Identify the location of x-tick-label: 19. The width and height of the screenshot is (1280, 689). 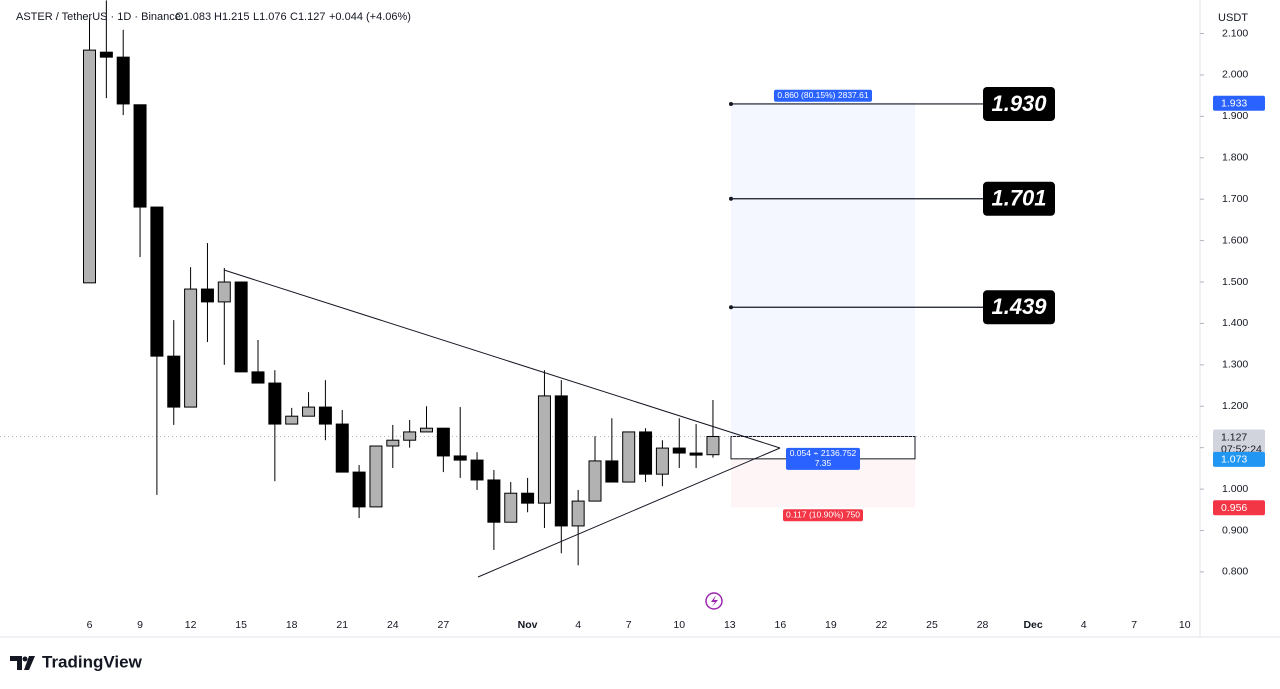
(831, 625).